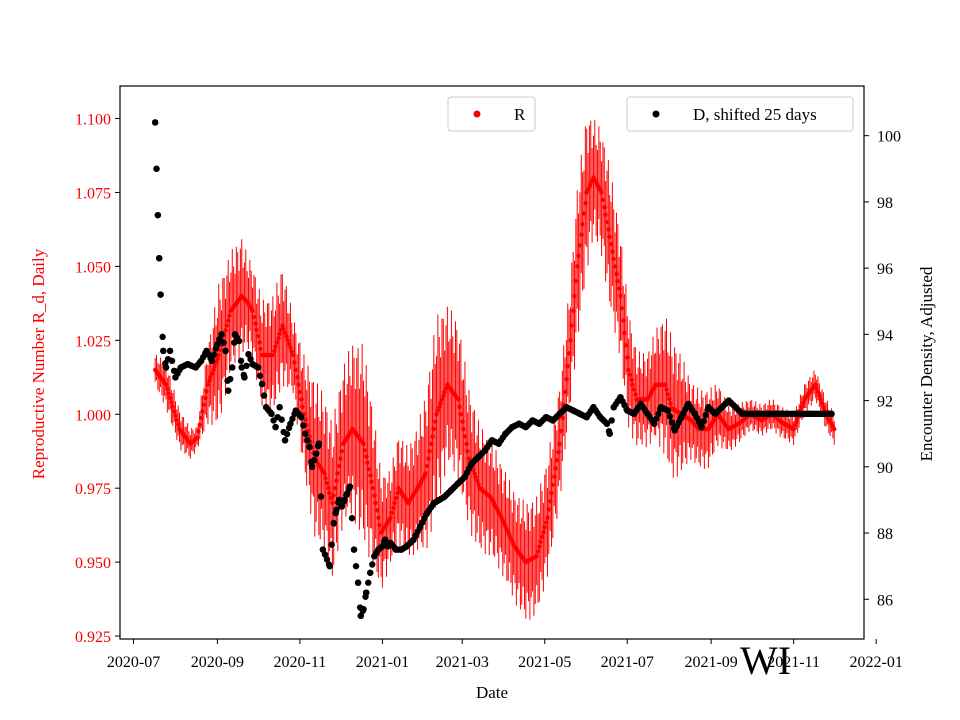 This screenshot has height=720, width=960. What do you see at coordinates (93, 489) in the screenshot?
I see `y-left-tick-label: 0.975` at bounding box center [93, 489].